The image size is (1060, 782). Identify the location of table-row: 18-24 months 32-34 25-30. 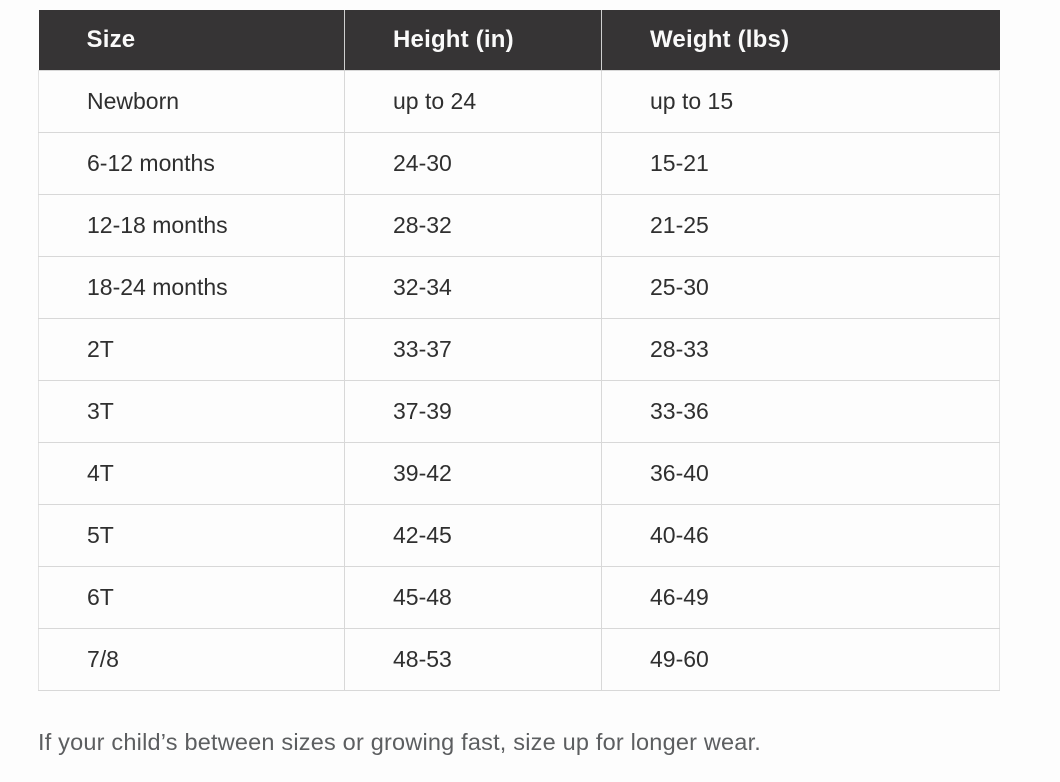
(519, 287).